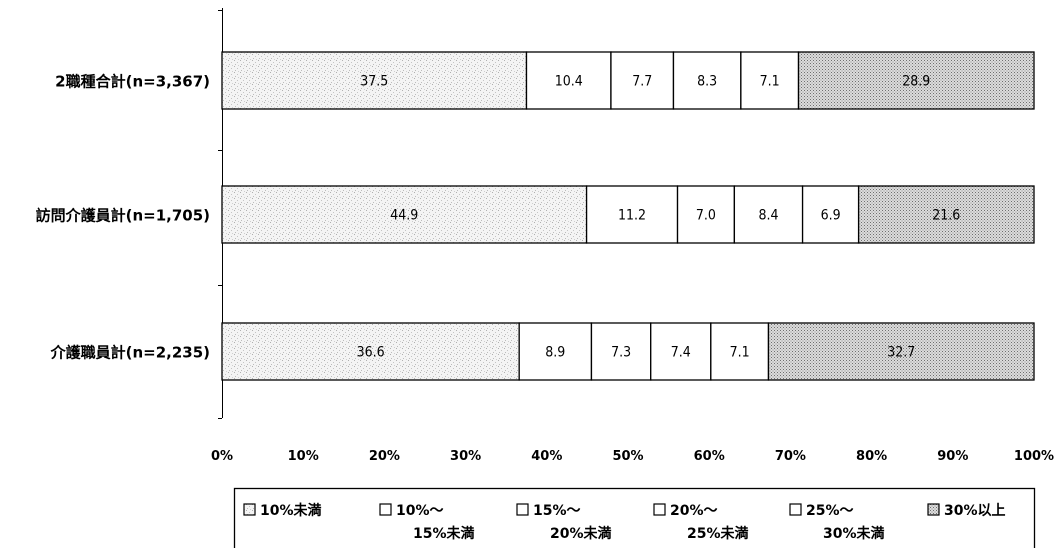 The height and width of the screenshot is (548, 1056). I want to click on data-label: 6.9, so click(831, 216).